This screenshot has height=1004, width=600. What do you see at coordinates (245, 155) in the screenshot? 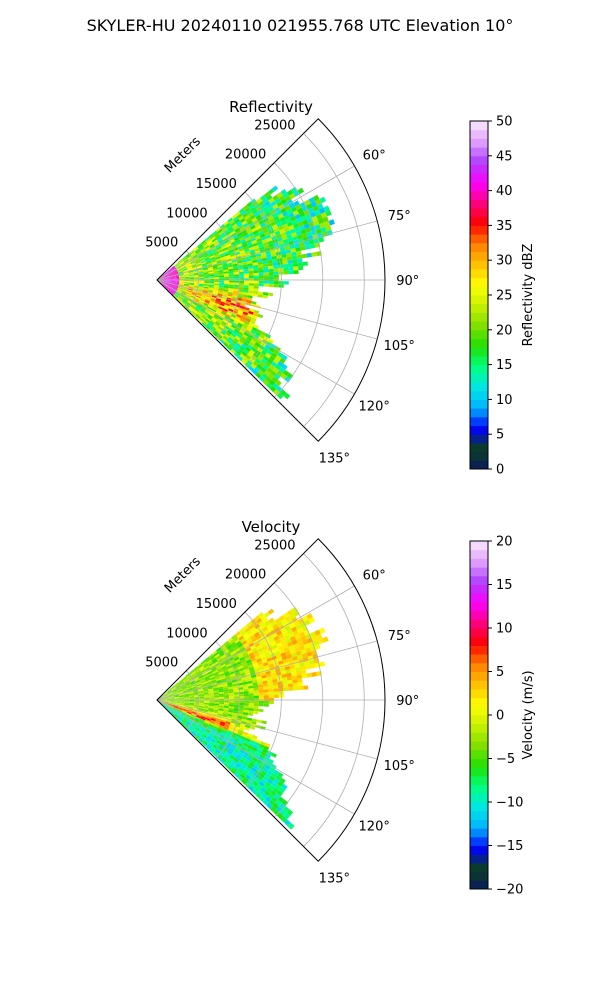
I see `r-tick-label: 20000` at bounding box center [245, 155].